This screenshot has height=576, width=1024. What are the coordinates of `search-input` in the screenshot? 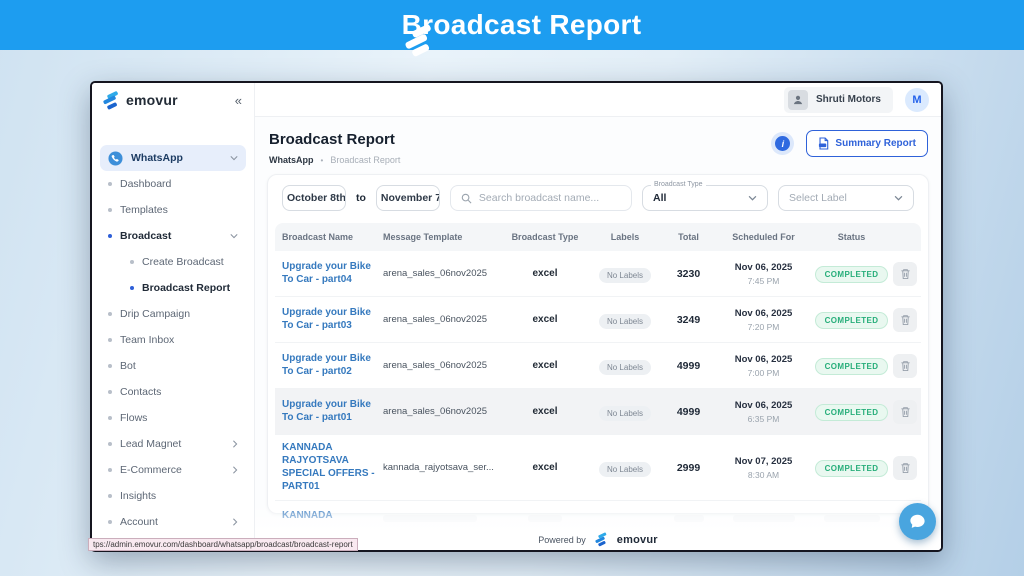 It's located at (549, 198).